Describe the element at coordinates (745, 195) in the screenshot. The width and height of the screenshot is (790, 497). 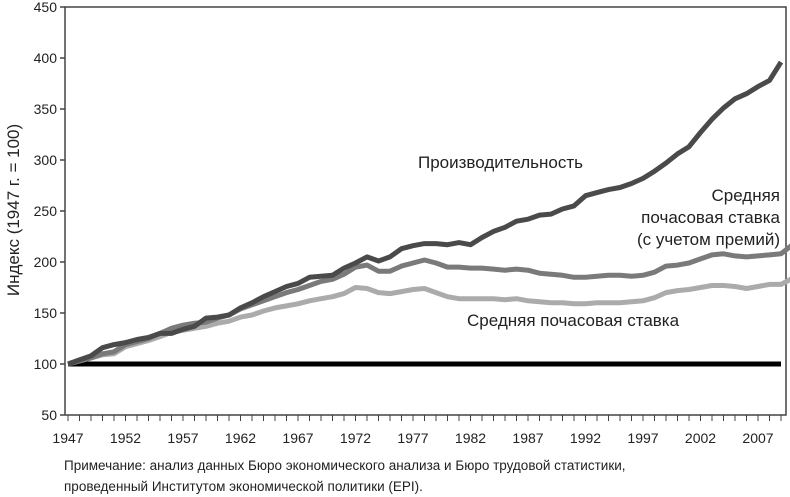
I see `label-compensation-1: Средняя` at that location.